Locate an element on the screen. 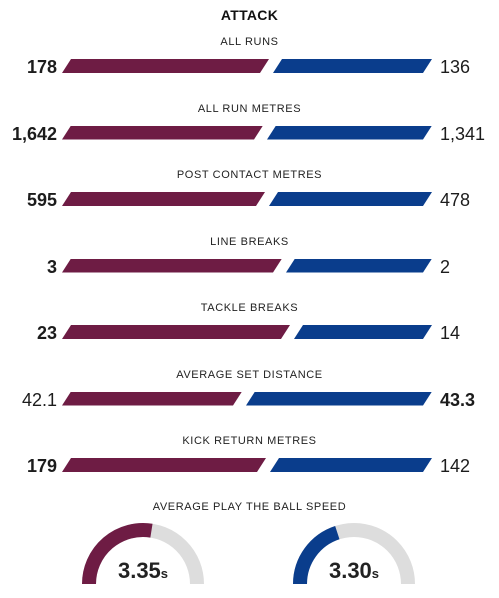  away-gauge-fill is located at coordinates (316, 555).